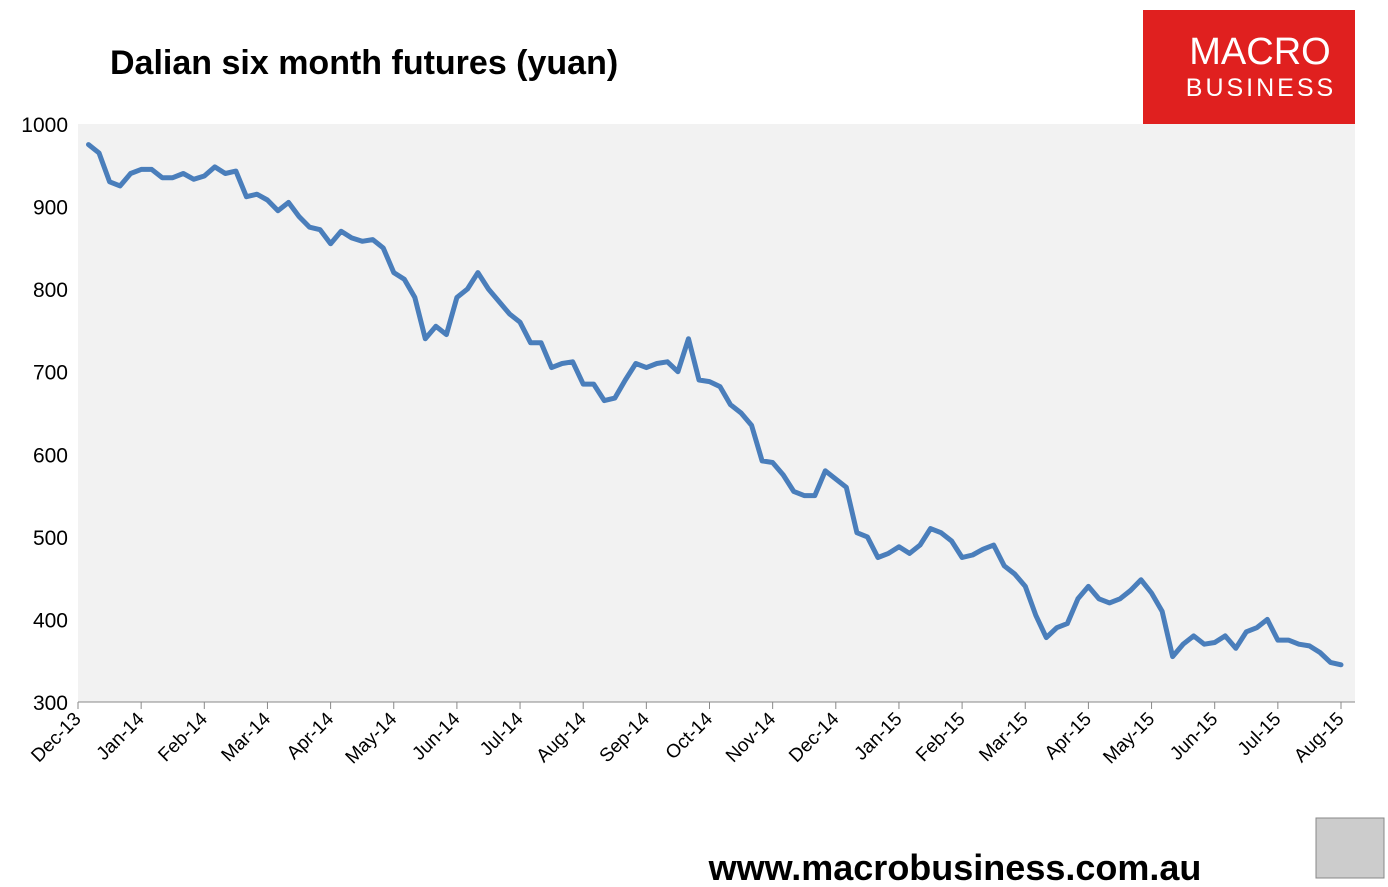 This screenshot has width=1388, height=887. What do you see at coordinates (1259, 52) in the screenshot?
I see `logo-text: MACRO` at bounding box center [1259, 52].